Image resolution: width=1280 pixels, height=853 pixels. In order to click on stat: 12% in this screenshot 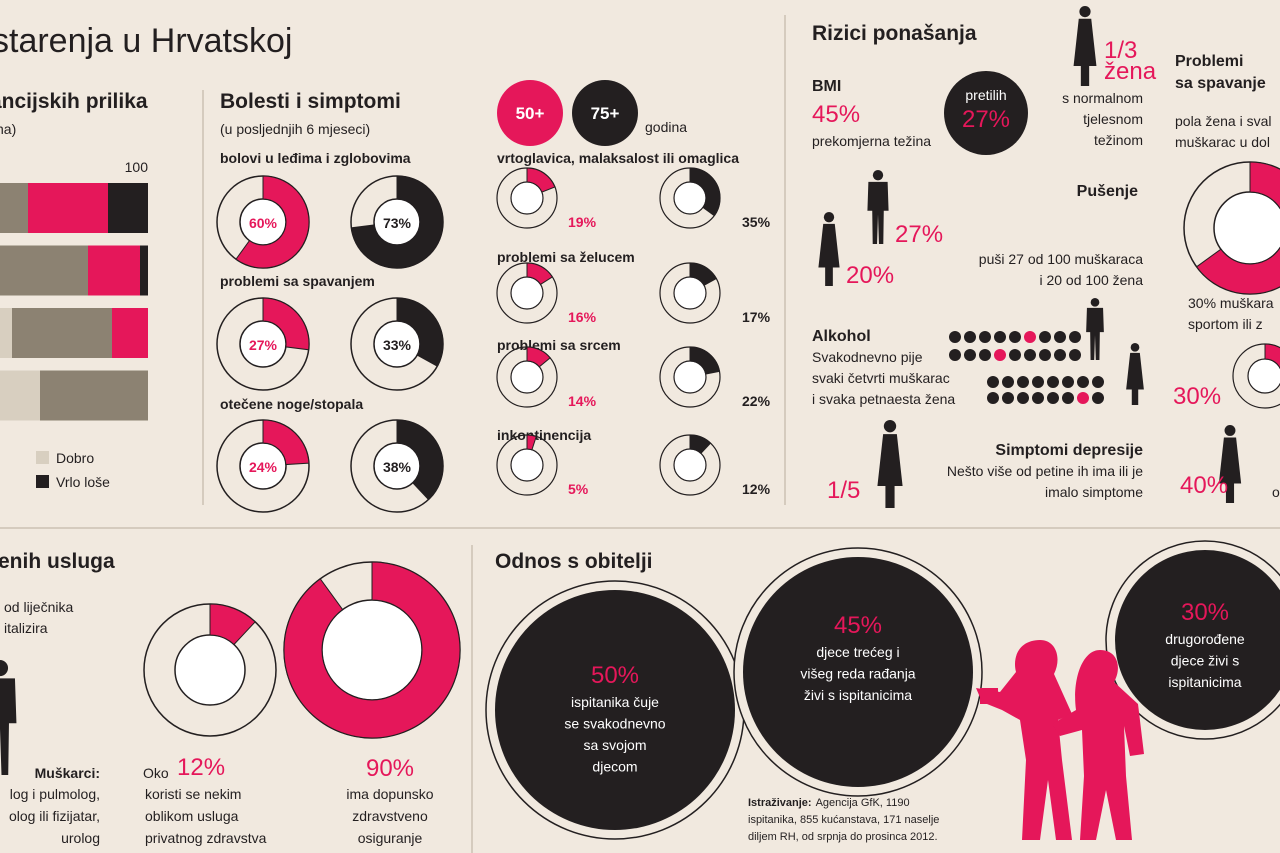, I will do `click(201, 767)`.